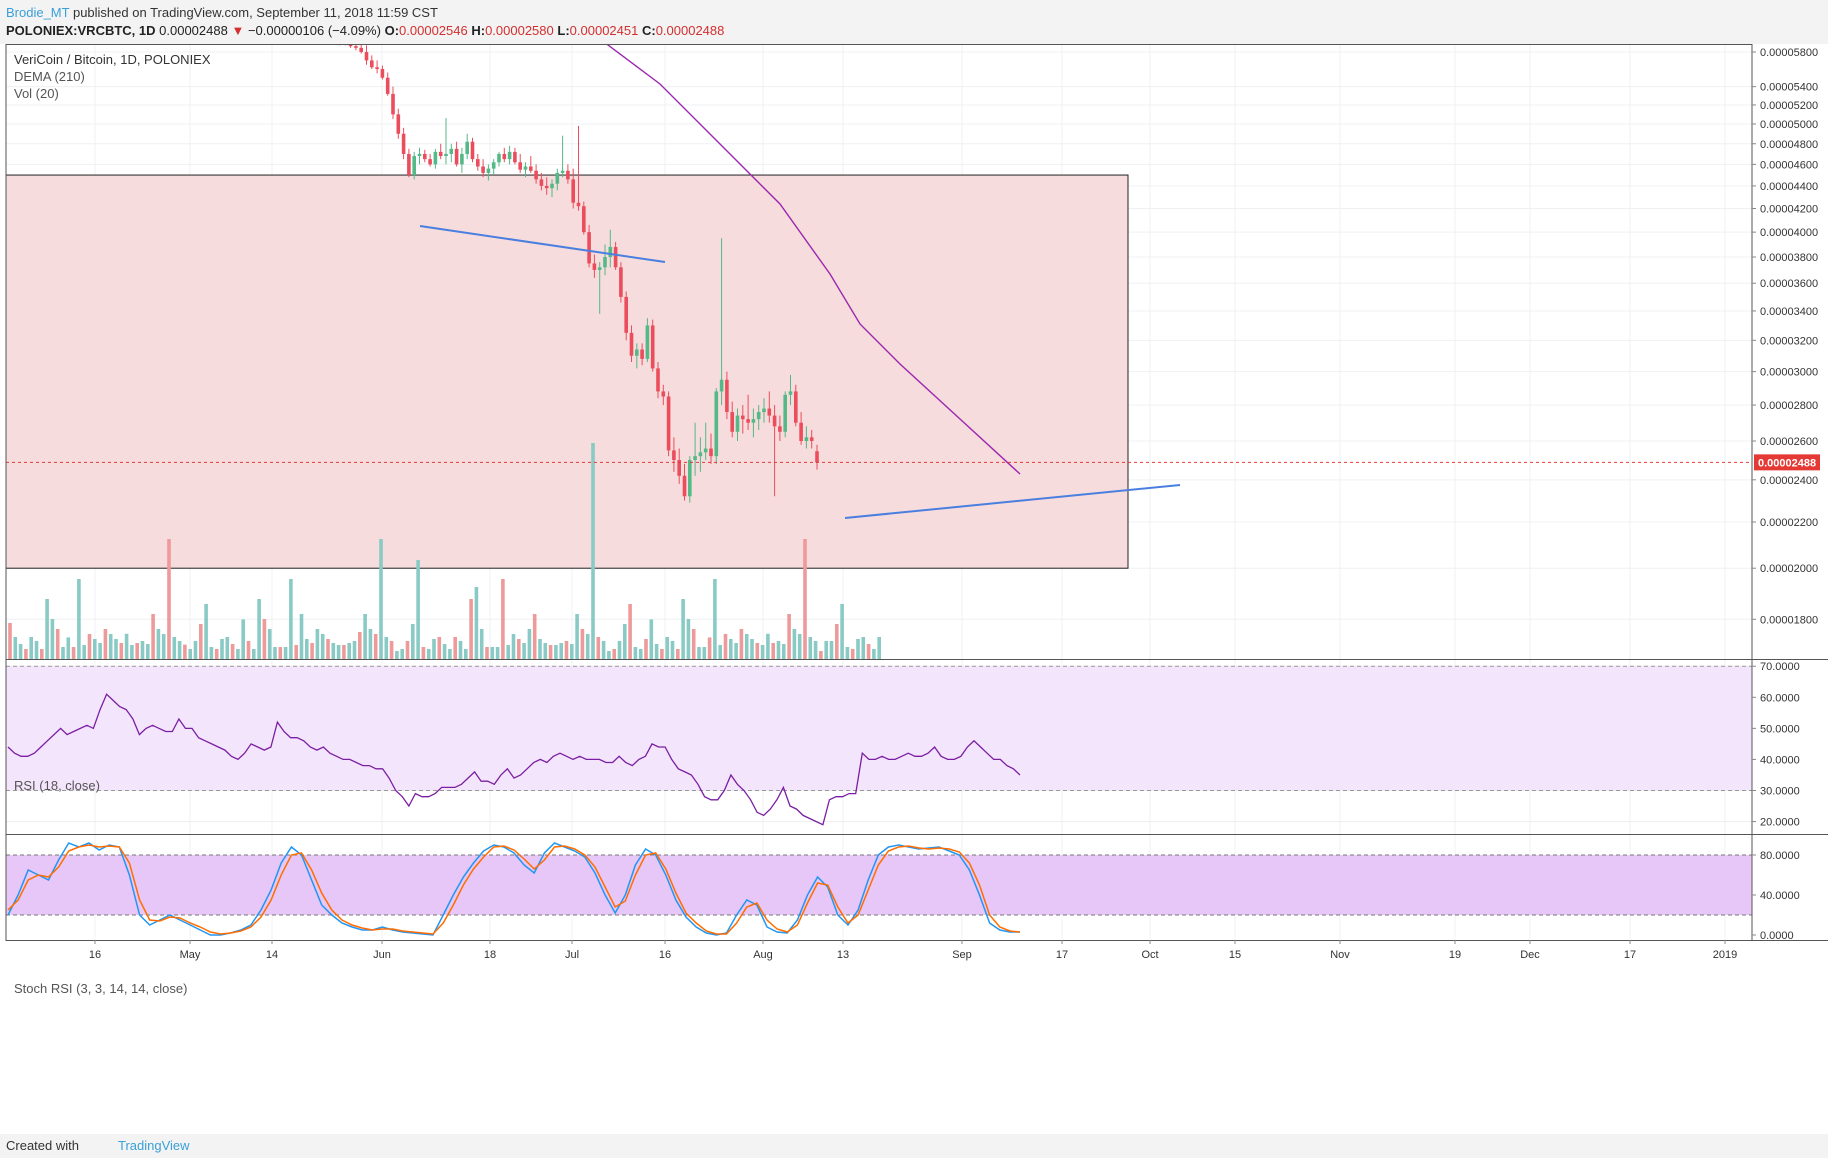 The image size is (1828, 1158). Describe the element at coordinates (38, 12) in the screenshot. I see `author-link: Brodie_MT` at that location.